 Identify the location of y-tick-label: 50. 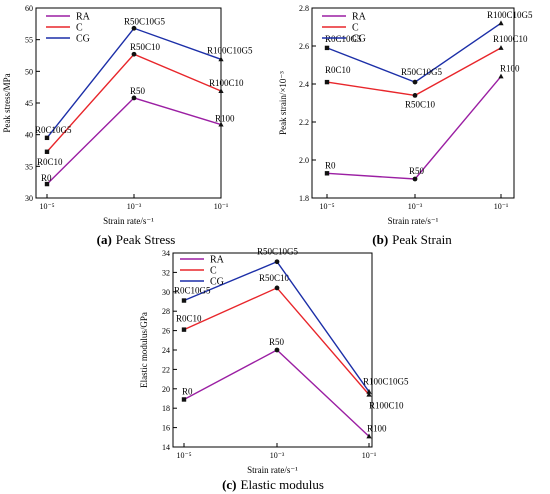
(29, 71).